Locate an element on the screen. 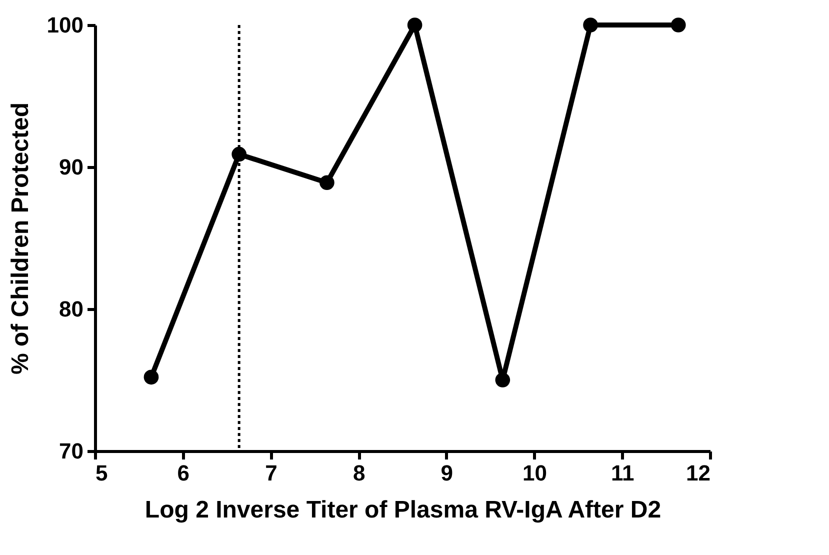  x-tick-label: 7 is located at coordinates (271, 473).